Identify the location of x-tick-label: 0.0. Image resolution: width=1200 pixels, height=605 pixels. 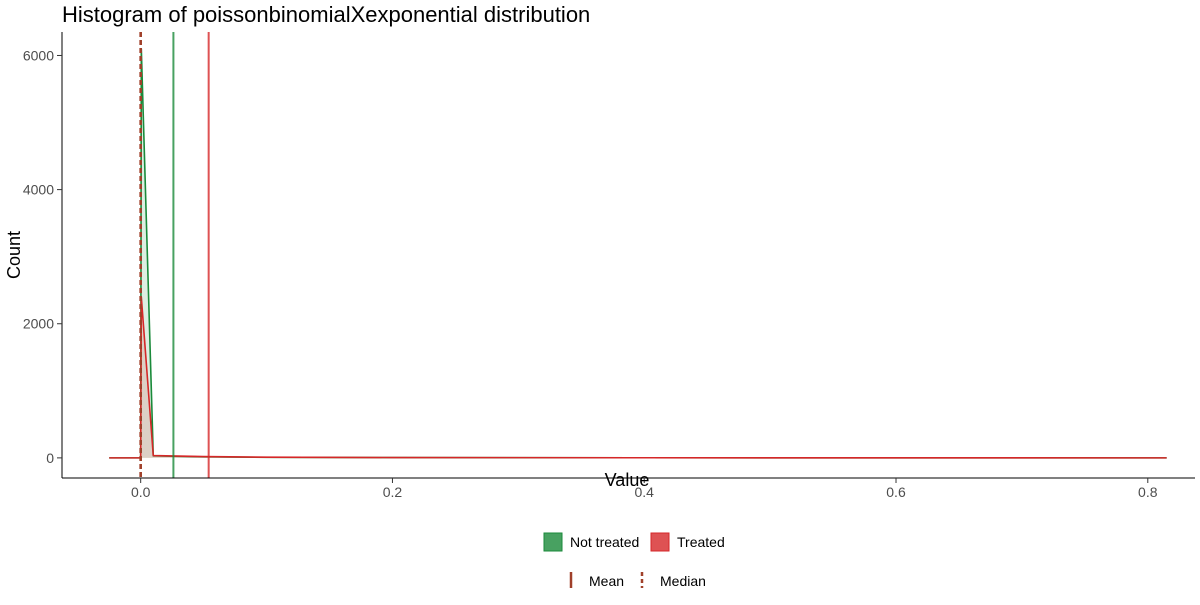
(141, 492).